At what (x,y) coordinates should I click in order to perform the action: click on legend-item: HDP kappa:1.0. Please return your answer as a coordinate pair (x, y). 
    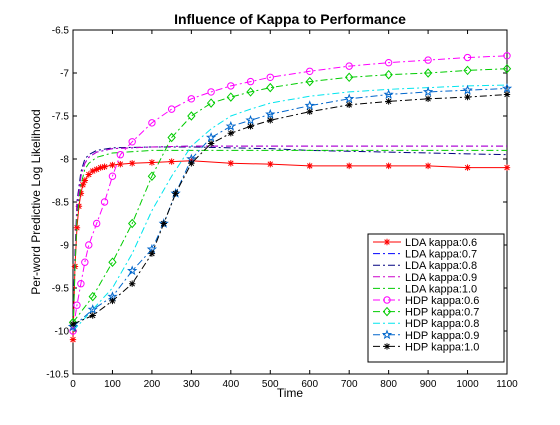
    Looking at the image, I should click on (426, 347).